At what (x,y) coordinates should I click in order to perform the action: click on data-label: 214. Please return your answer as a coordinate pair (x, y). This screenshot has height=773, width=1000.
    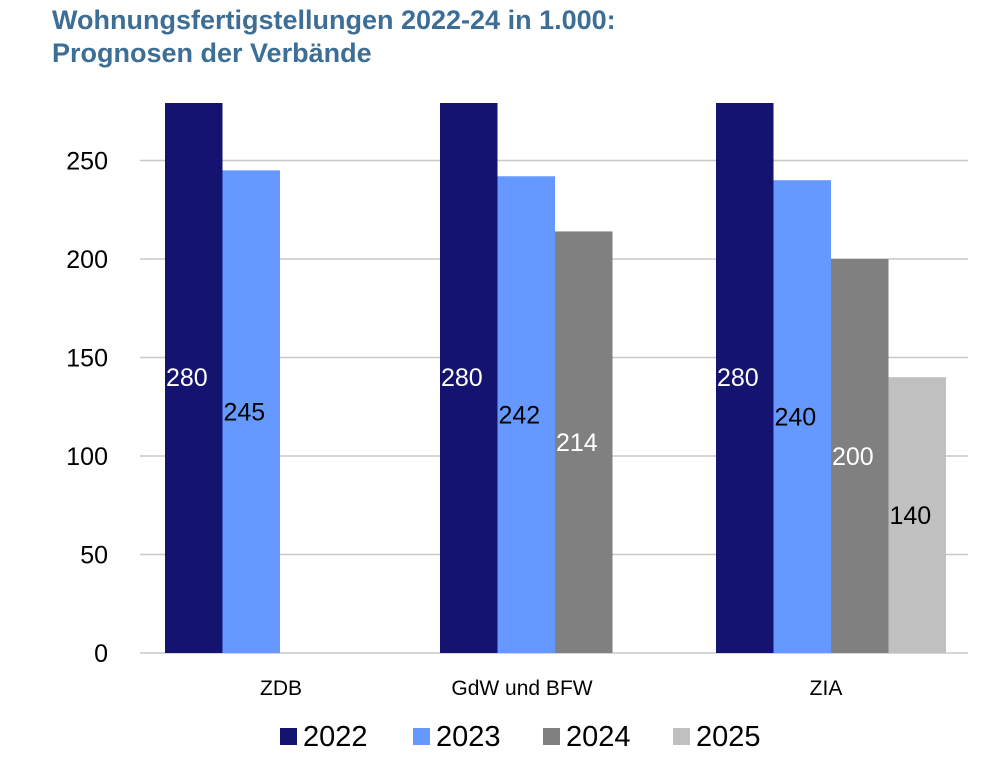
    Looking at the image, I should click on (577, 443).